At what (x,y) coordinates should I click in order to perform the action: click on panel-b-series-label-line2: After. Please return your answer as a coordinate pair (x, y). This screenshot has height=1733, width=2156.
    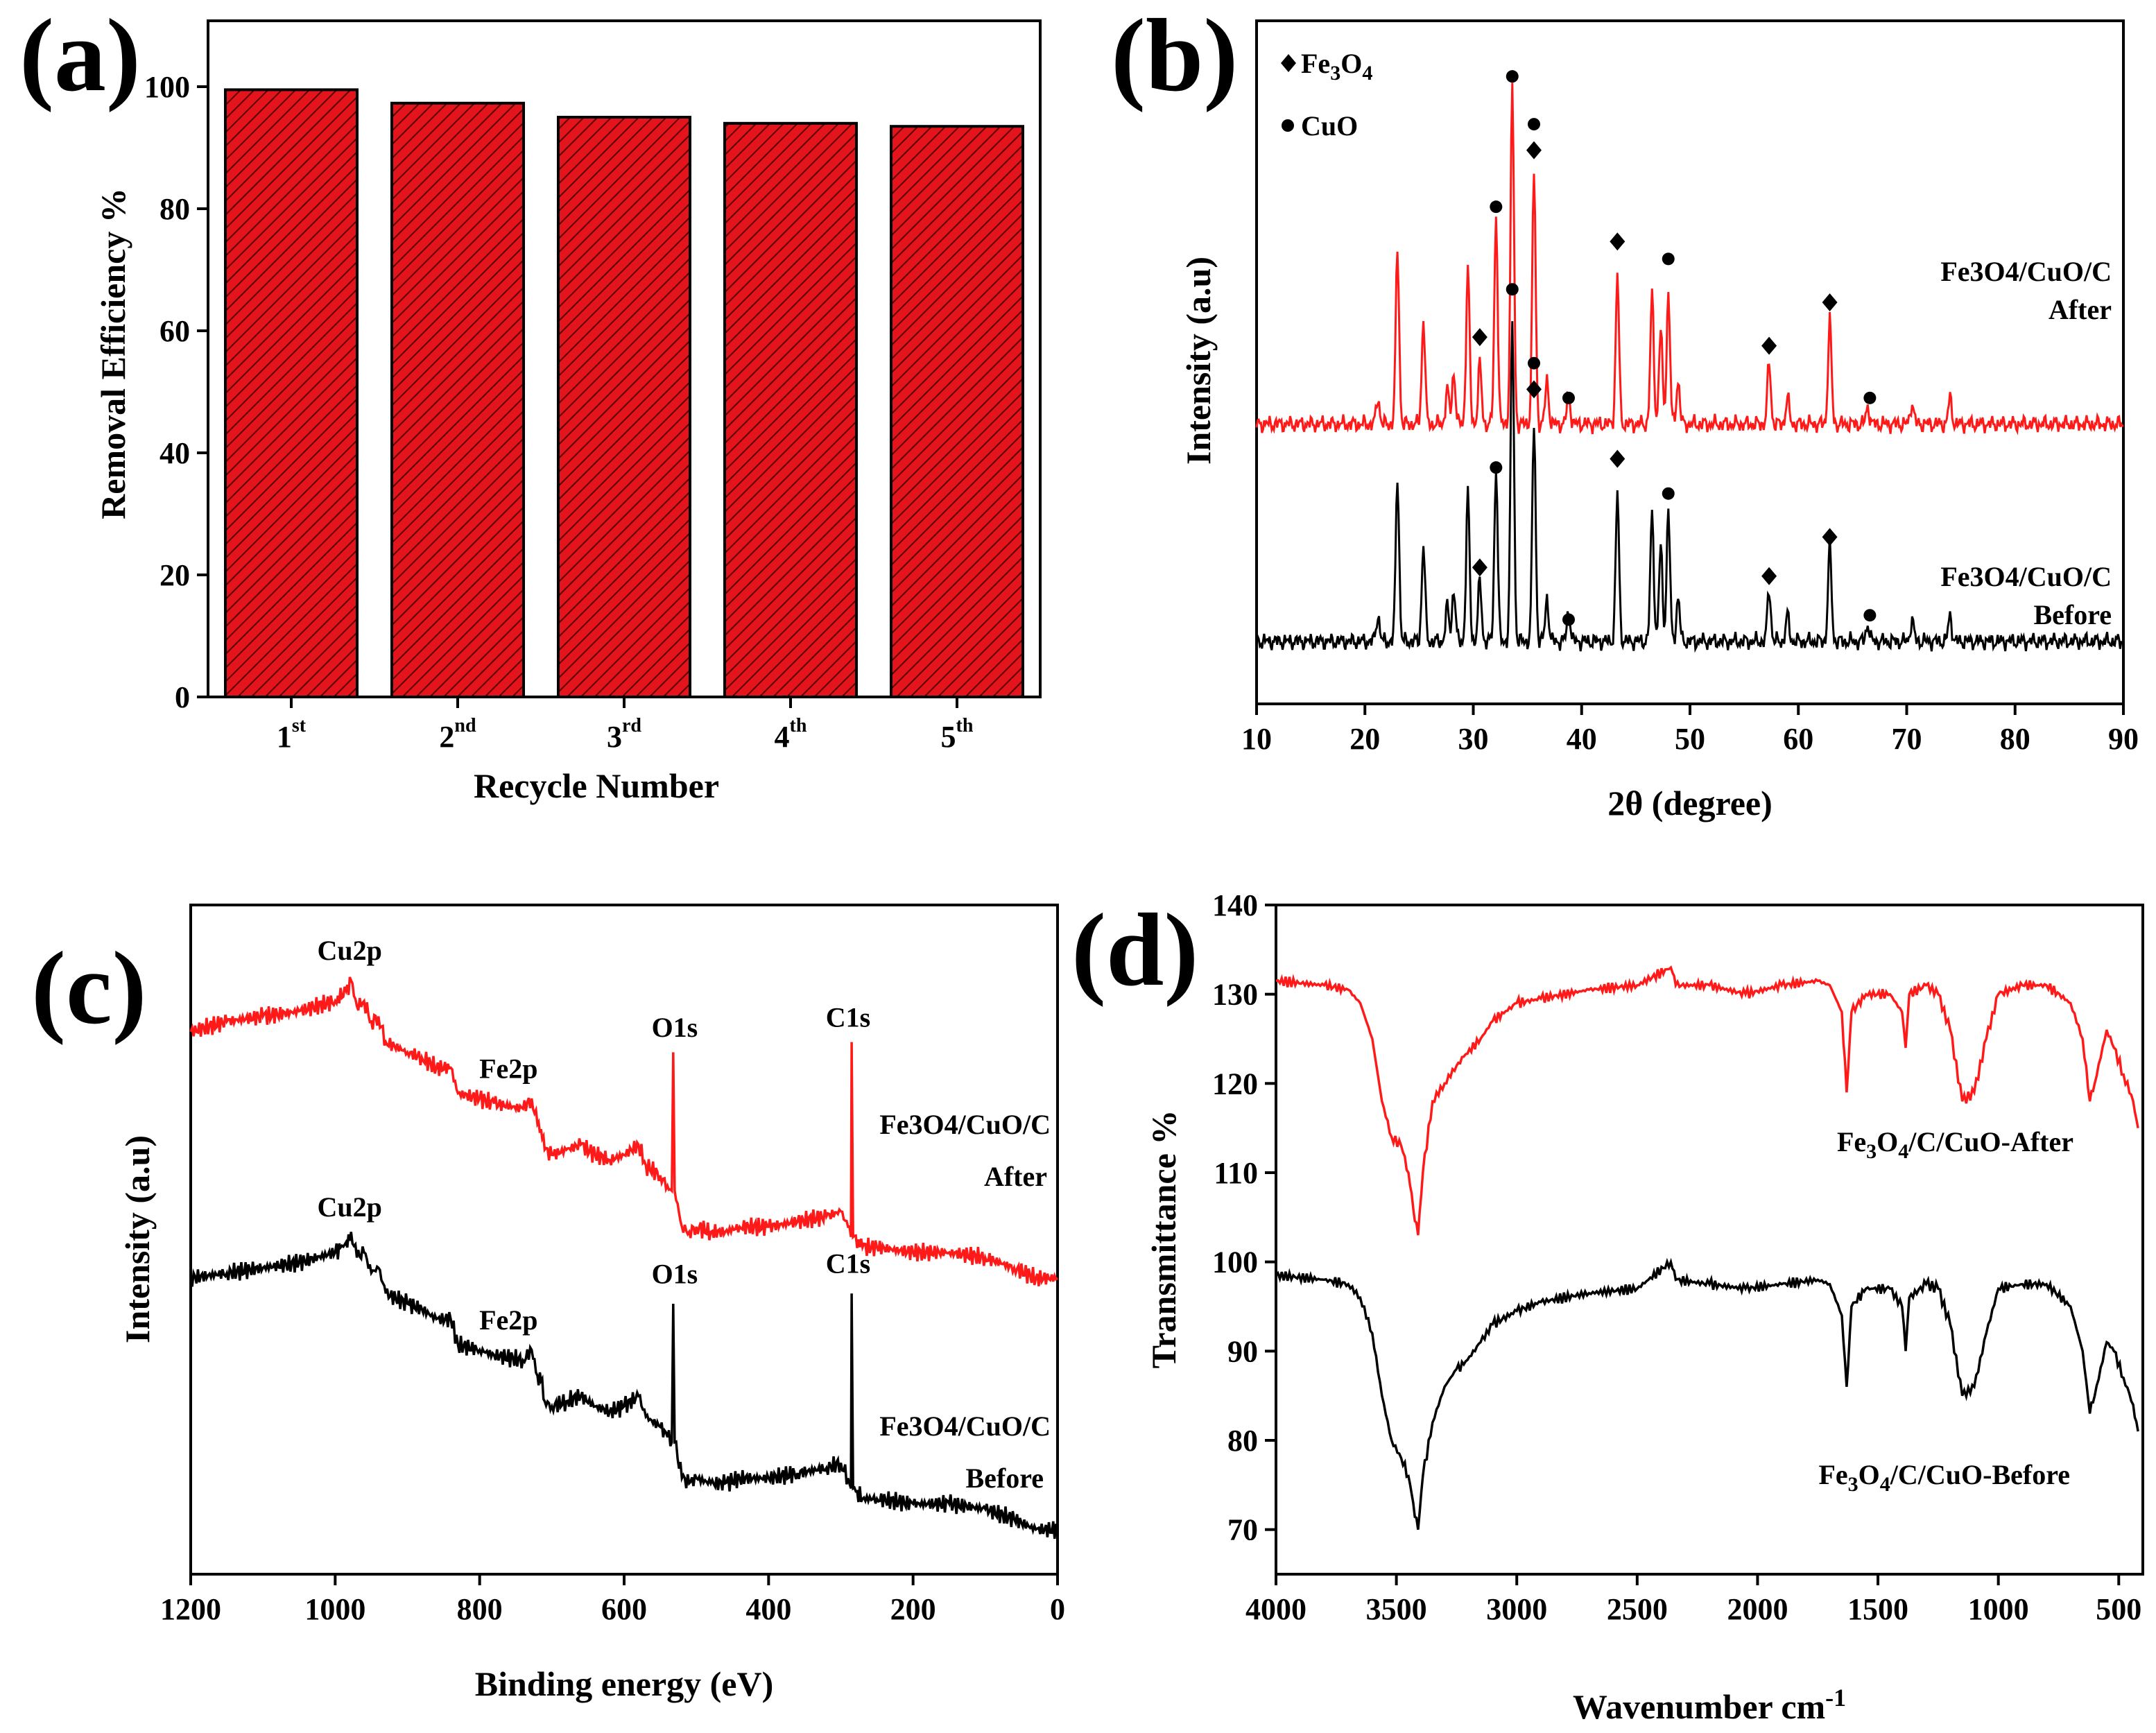
    Looking at the image, I should click on (2080, 309).